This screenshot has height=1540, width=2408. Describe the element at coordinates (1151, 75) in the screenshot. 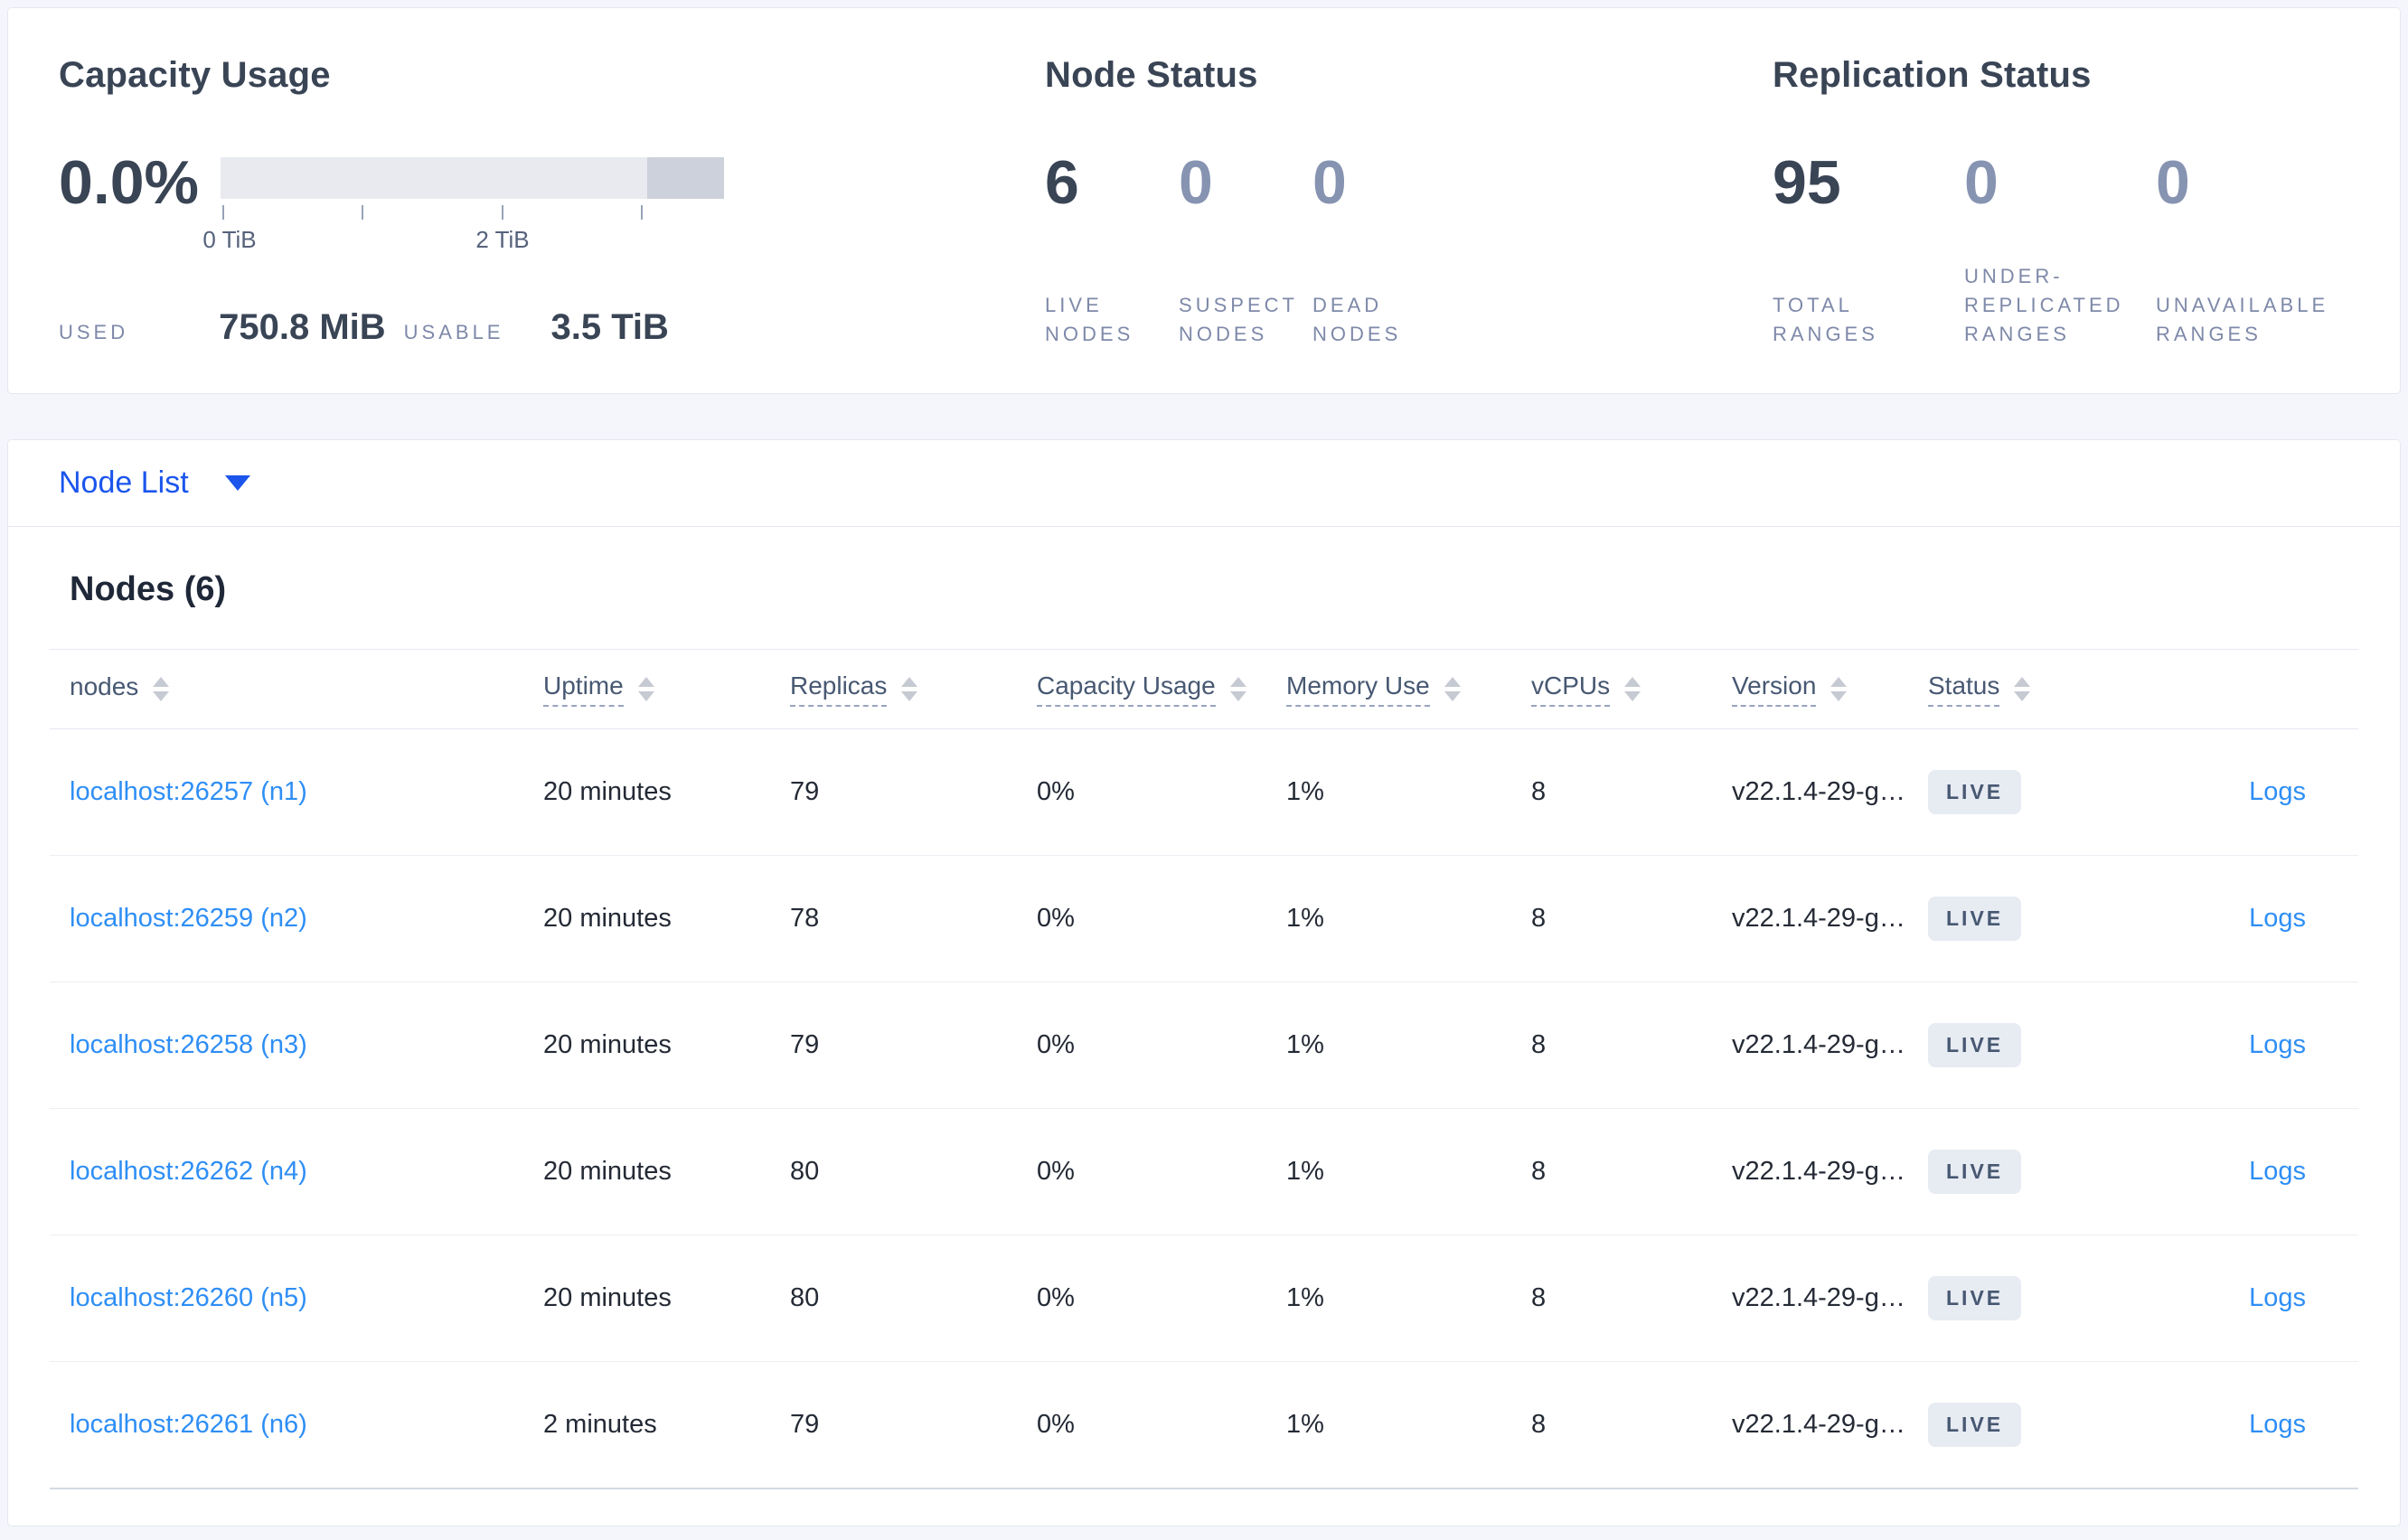

I see `node-status-title: Node Status` at that location.